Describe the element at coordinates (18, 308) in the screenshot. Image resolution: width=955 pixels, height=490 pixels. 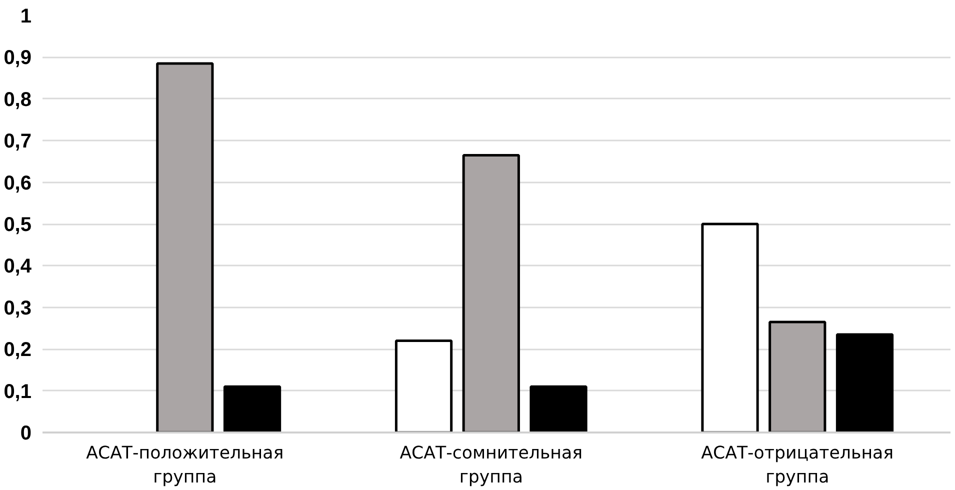
I see `y-tick-label: 0,3` at that location.